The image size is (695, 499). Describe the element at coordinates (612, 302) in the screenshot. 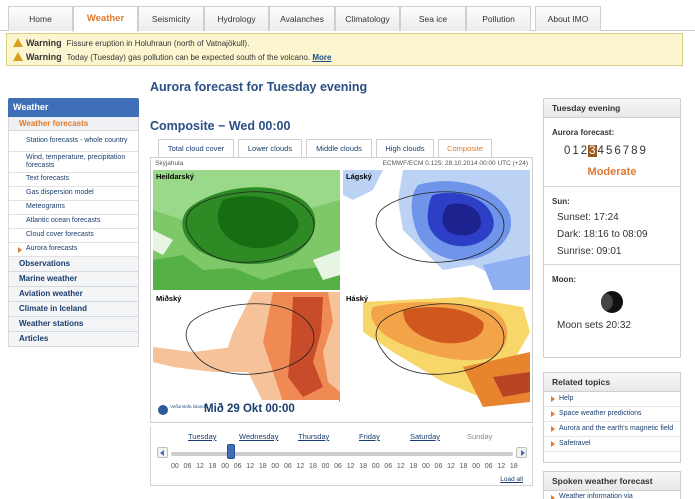

I see `moon-phase-icon` at that location.